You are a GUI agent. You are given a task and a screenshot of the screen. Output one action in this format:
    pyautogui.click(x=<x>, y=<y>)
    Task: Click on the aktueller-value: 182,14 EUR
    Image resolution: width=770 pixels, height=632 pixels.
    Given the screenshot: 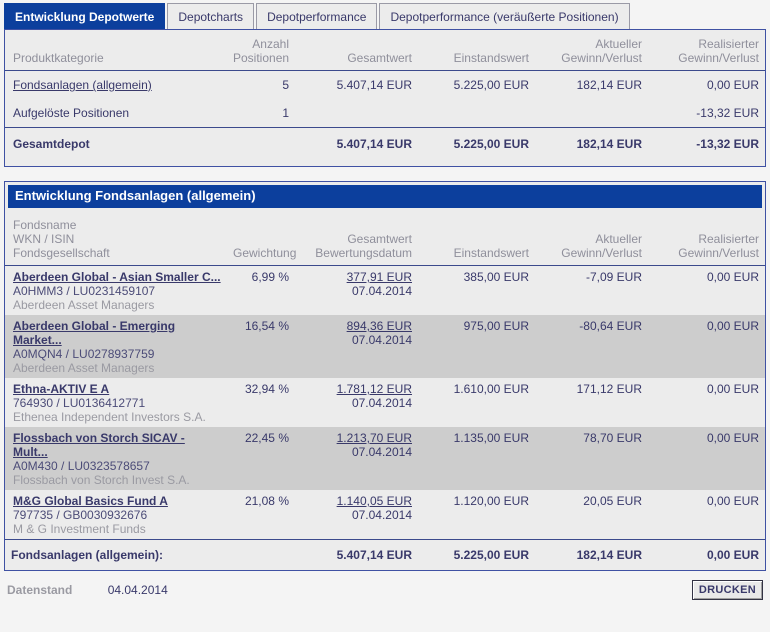 What is the action you would take?
    pyautogui.click(x=609, y=85)
    